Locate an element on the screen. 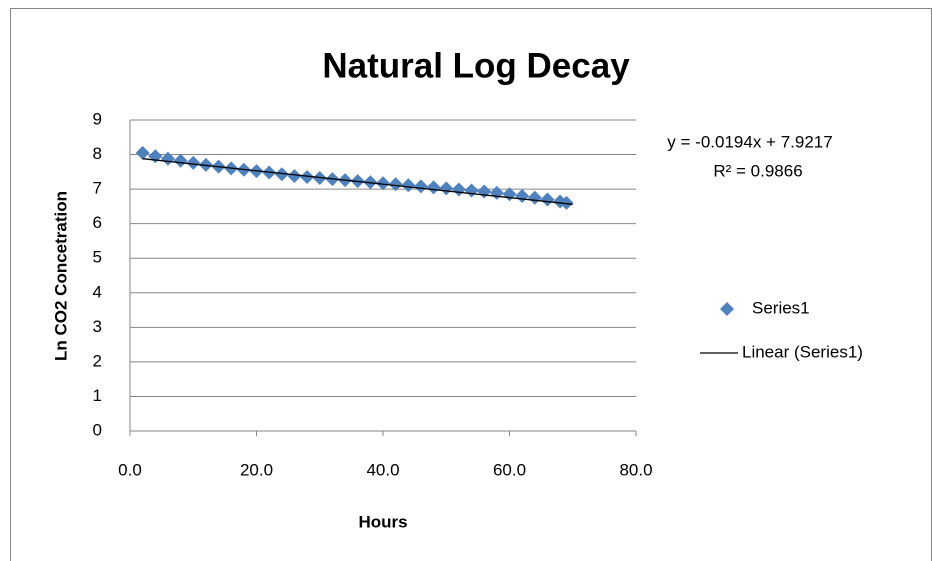 The width and height of the screenshot is (932, 561). chart-title: Natural Log Decay is located at coordinates (476, 65).